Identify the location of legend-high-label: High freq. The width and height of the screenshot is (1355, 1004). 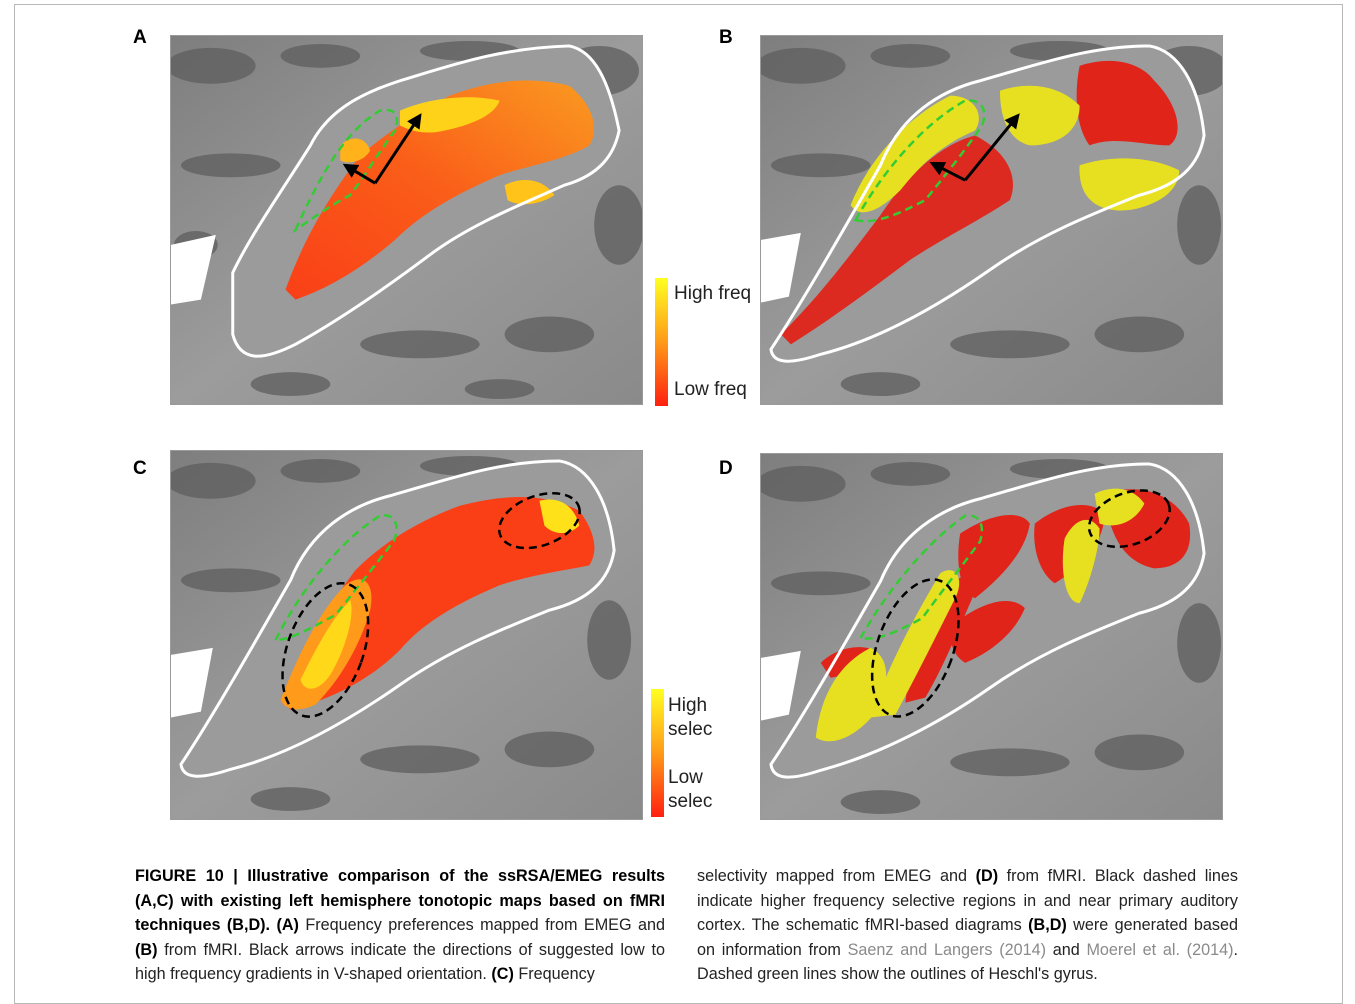
(713, 293).